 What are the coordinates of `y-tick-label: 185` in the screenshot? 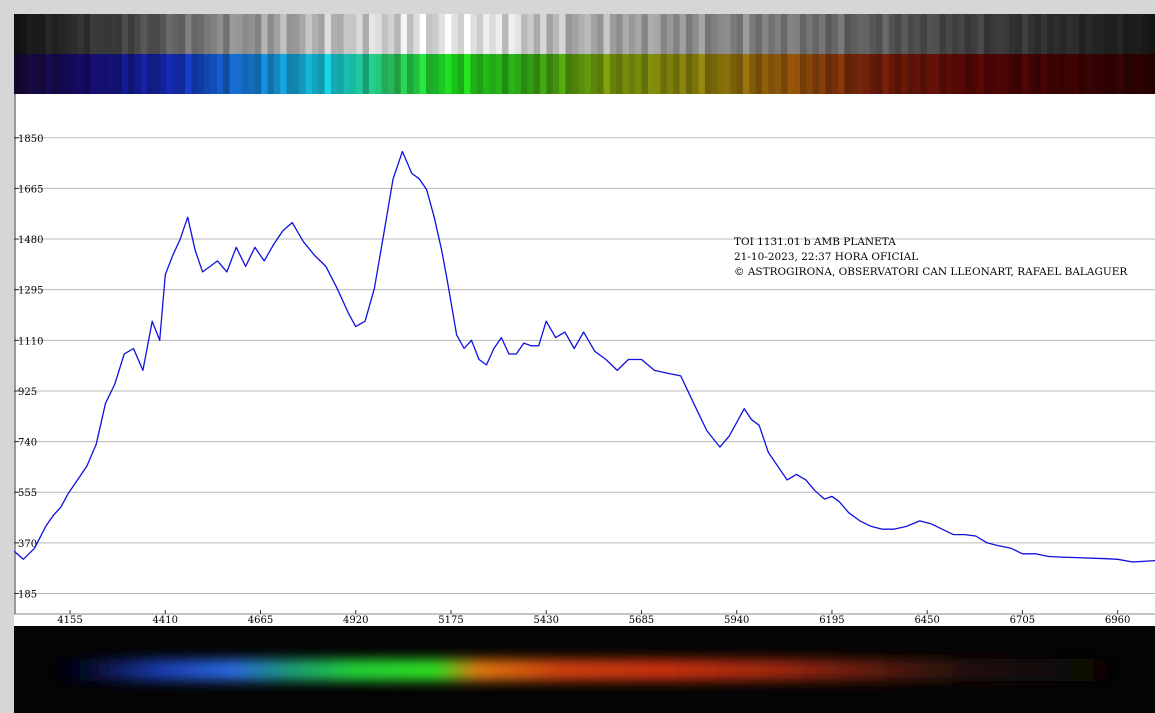 It's located at (27, 594).